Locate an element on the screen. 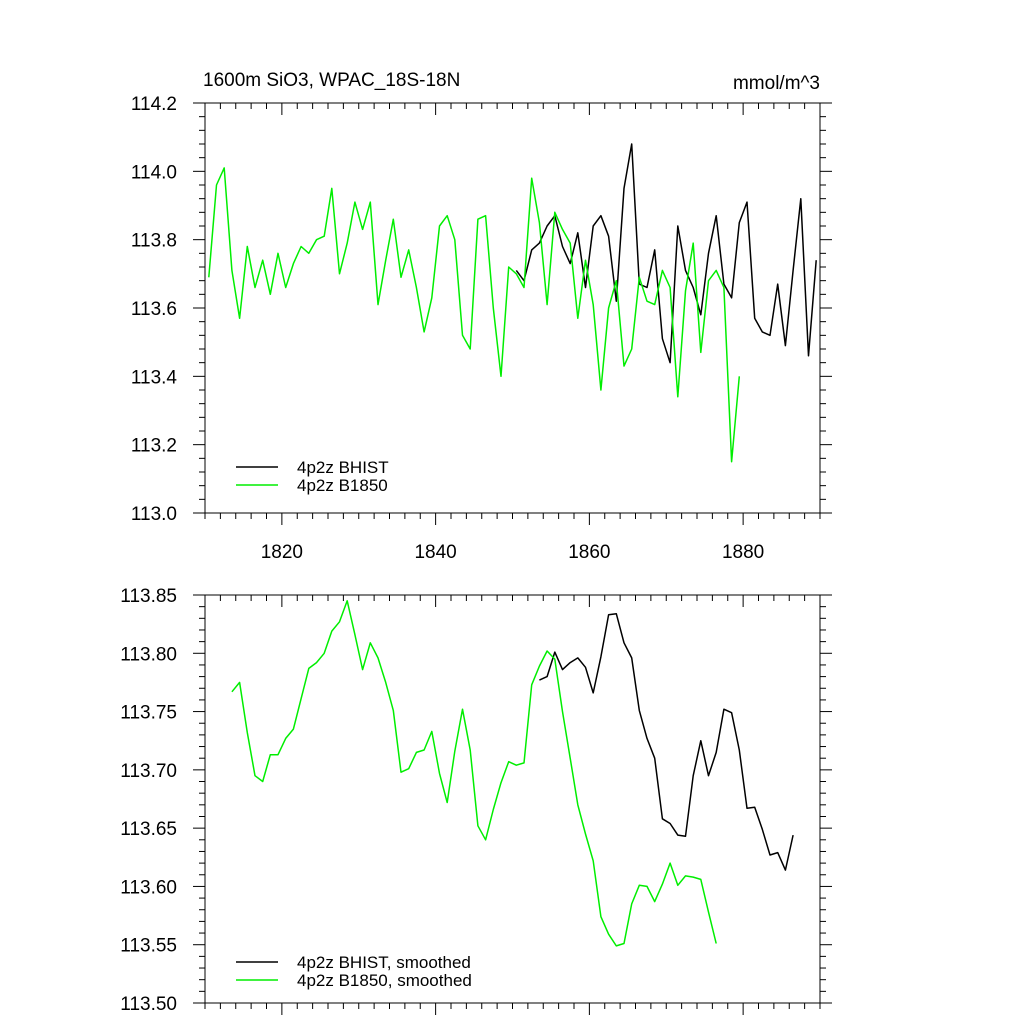  figure-title: 1600m SiO3, WPAC_18S-18N is located at coordinates (331, 80).